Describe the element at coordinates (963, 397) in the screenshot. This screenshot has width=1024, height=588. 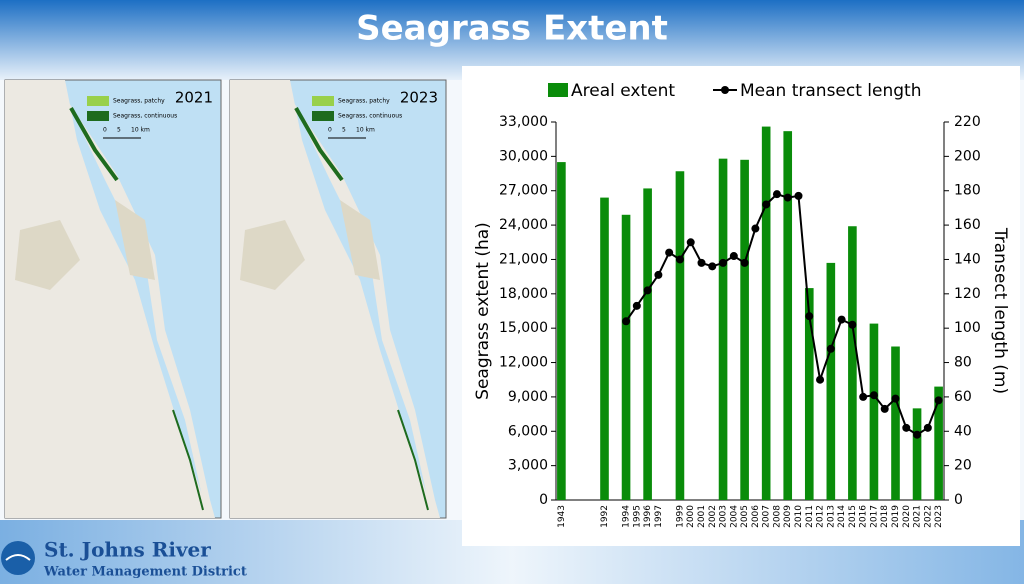
I see `y2-tick-label: 60` at that location.